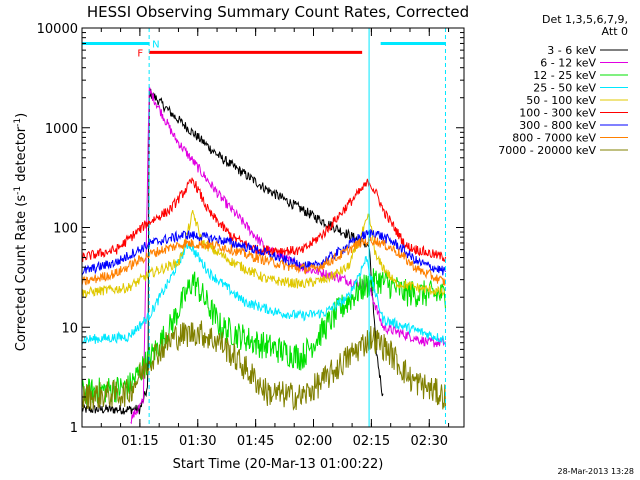  I want to click on legend-header: Det 1,3,5,6,7,9,Att 0, so click(585, 25).